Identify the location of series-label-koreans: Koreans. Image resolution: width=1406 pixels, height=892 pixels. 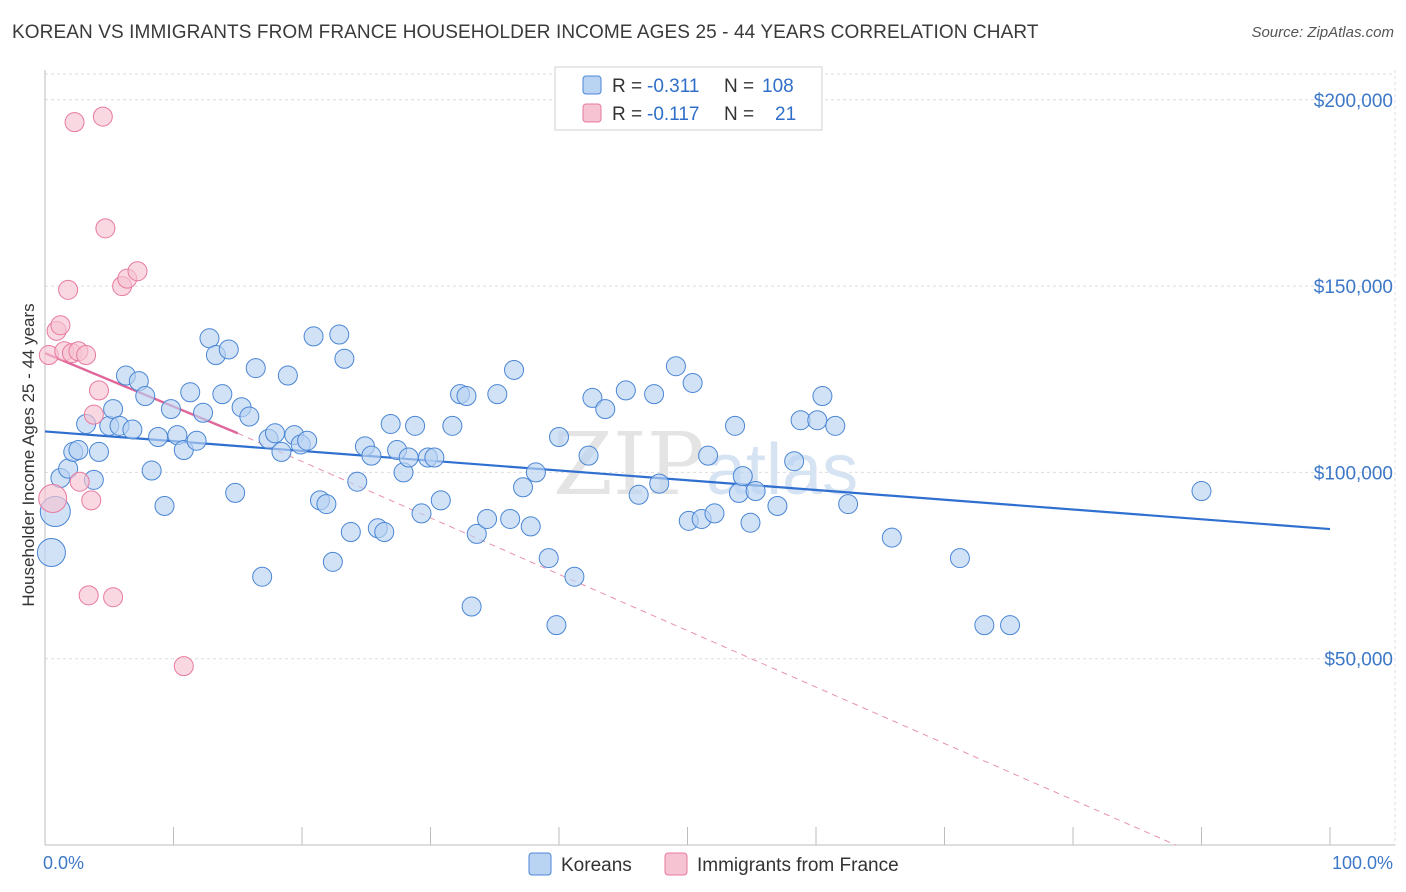
(596, 865).